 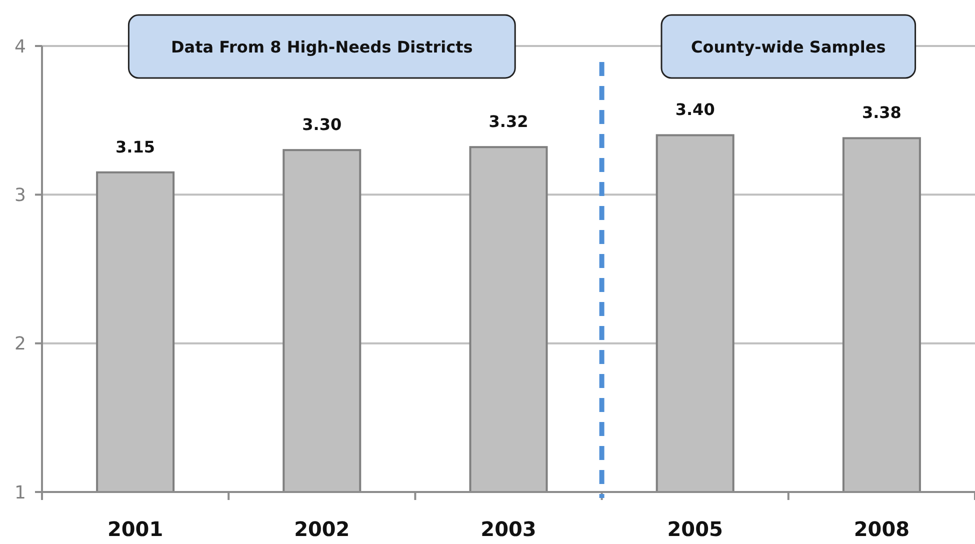 I want to click on data-label: 3.40, so click(x=695, y=110).